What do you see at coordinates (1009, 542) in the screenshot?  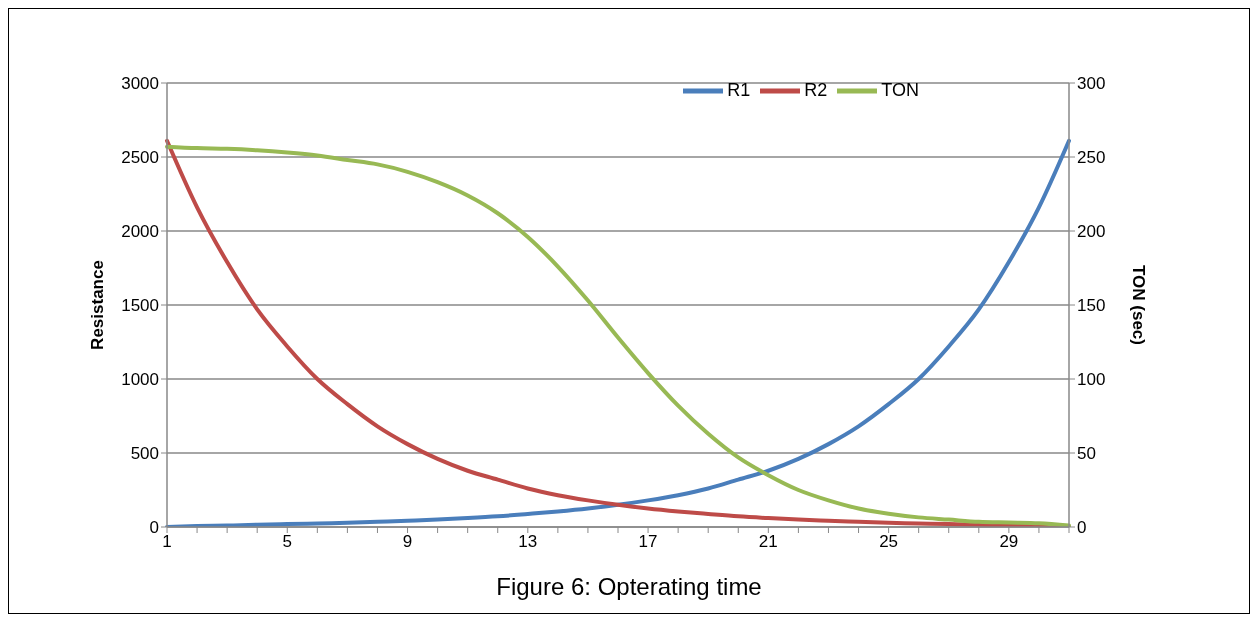 I see `x-tick-label: 29` at bounding box center [1009, 542].